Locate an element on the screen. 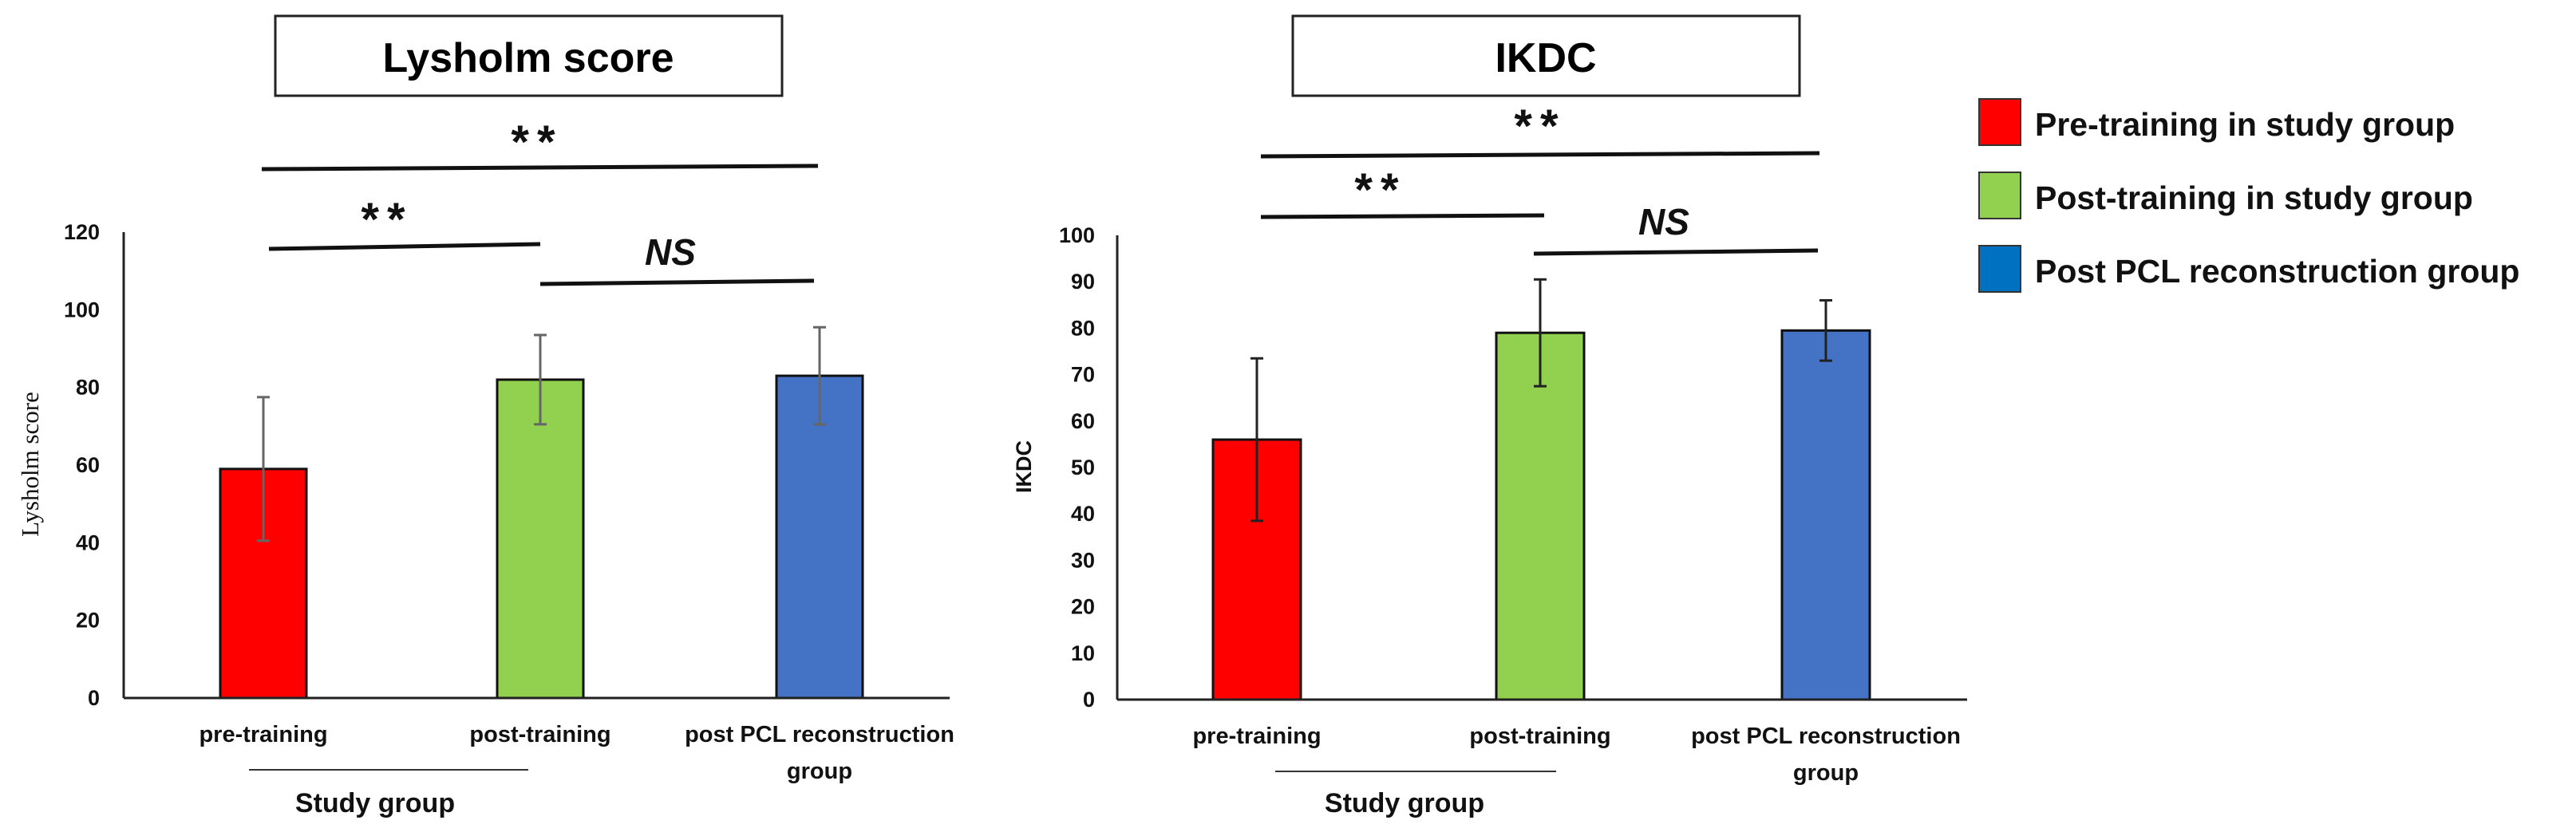 Image resolution: width=2576 pixels, height=836 pixels. ikdc-y-tick-label: 40 is located at coordinates (1083, 514).